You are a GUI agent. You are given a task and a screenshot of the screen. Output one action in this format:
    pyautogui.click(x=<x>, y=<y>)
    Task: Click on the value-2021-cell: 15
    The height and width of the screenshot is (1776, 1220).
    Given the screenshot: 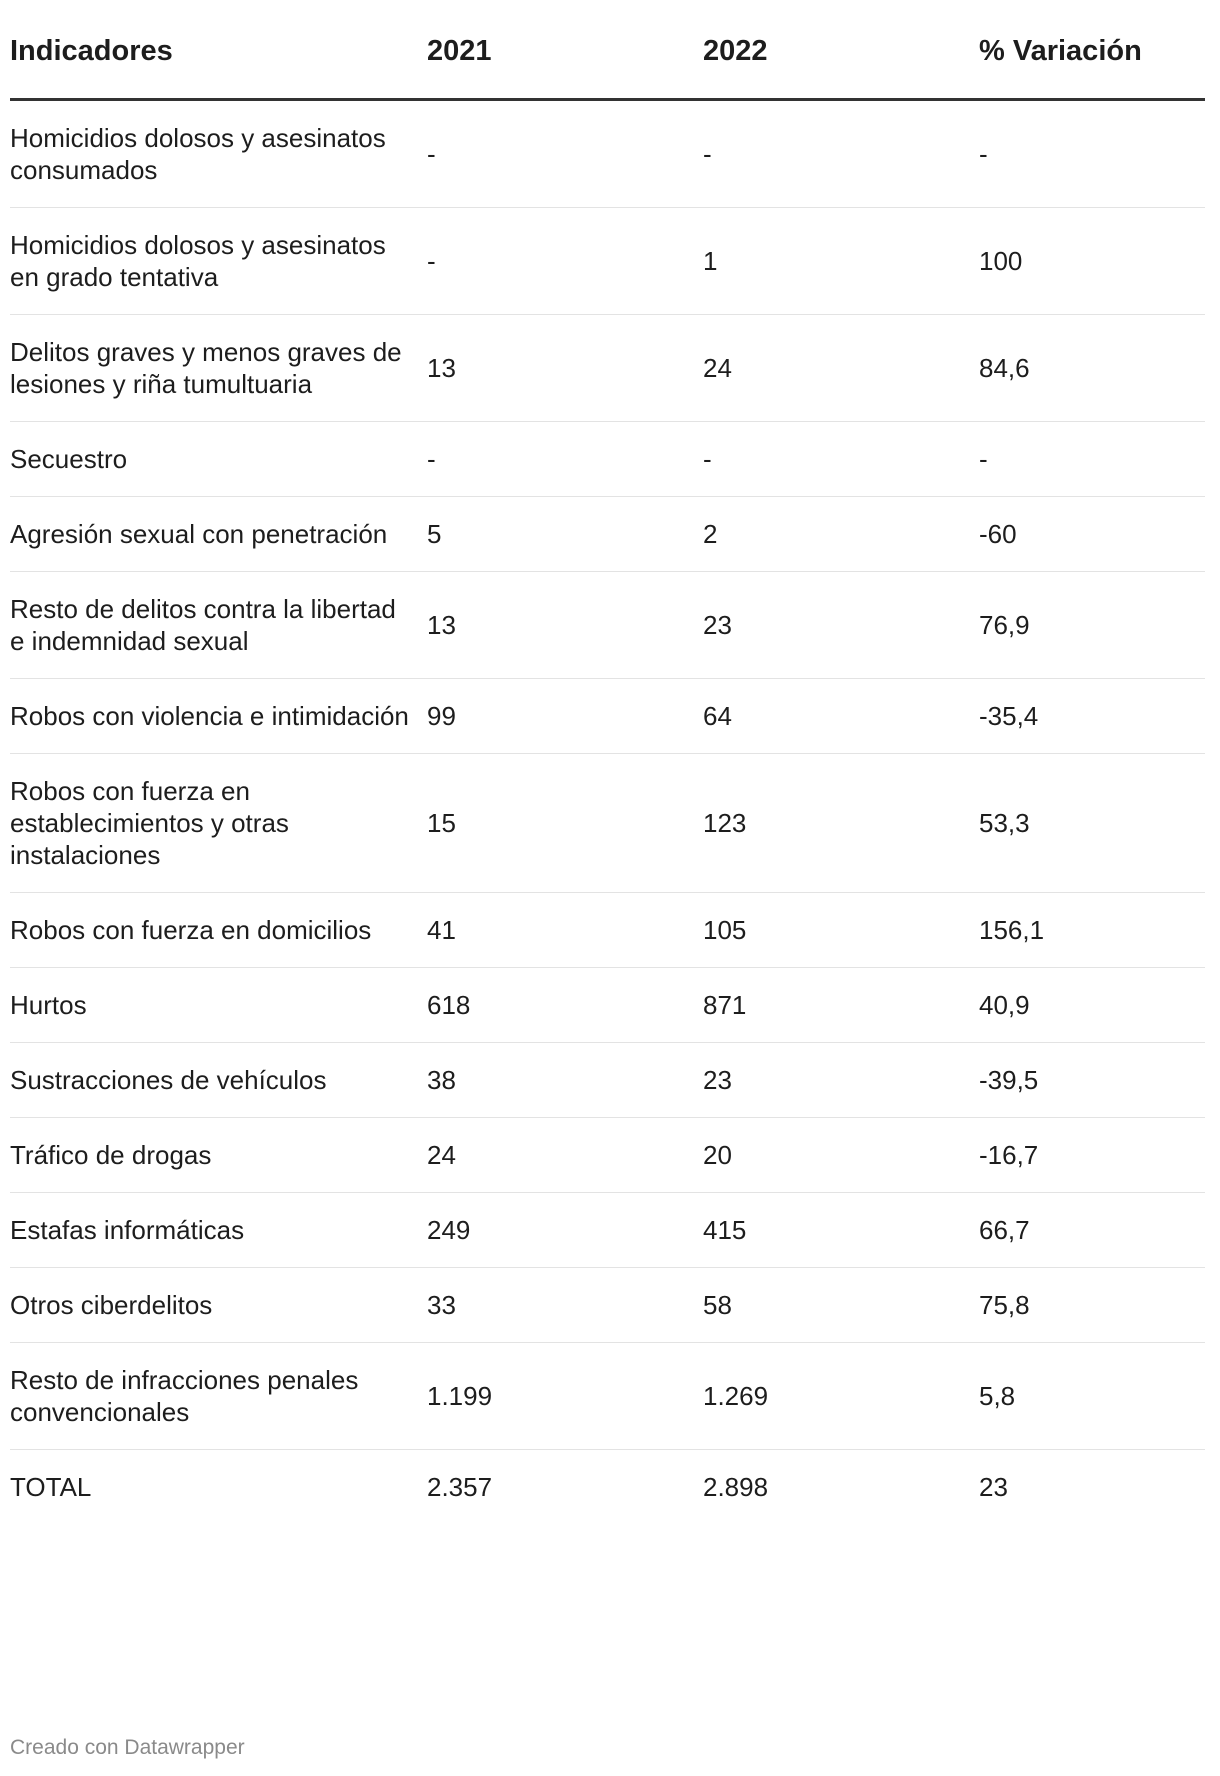 What is the action you would take?
    pyautogui.click(x=565, y=823)
    